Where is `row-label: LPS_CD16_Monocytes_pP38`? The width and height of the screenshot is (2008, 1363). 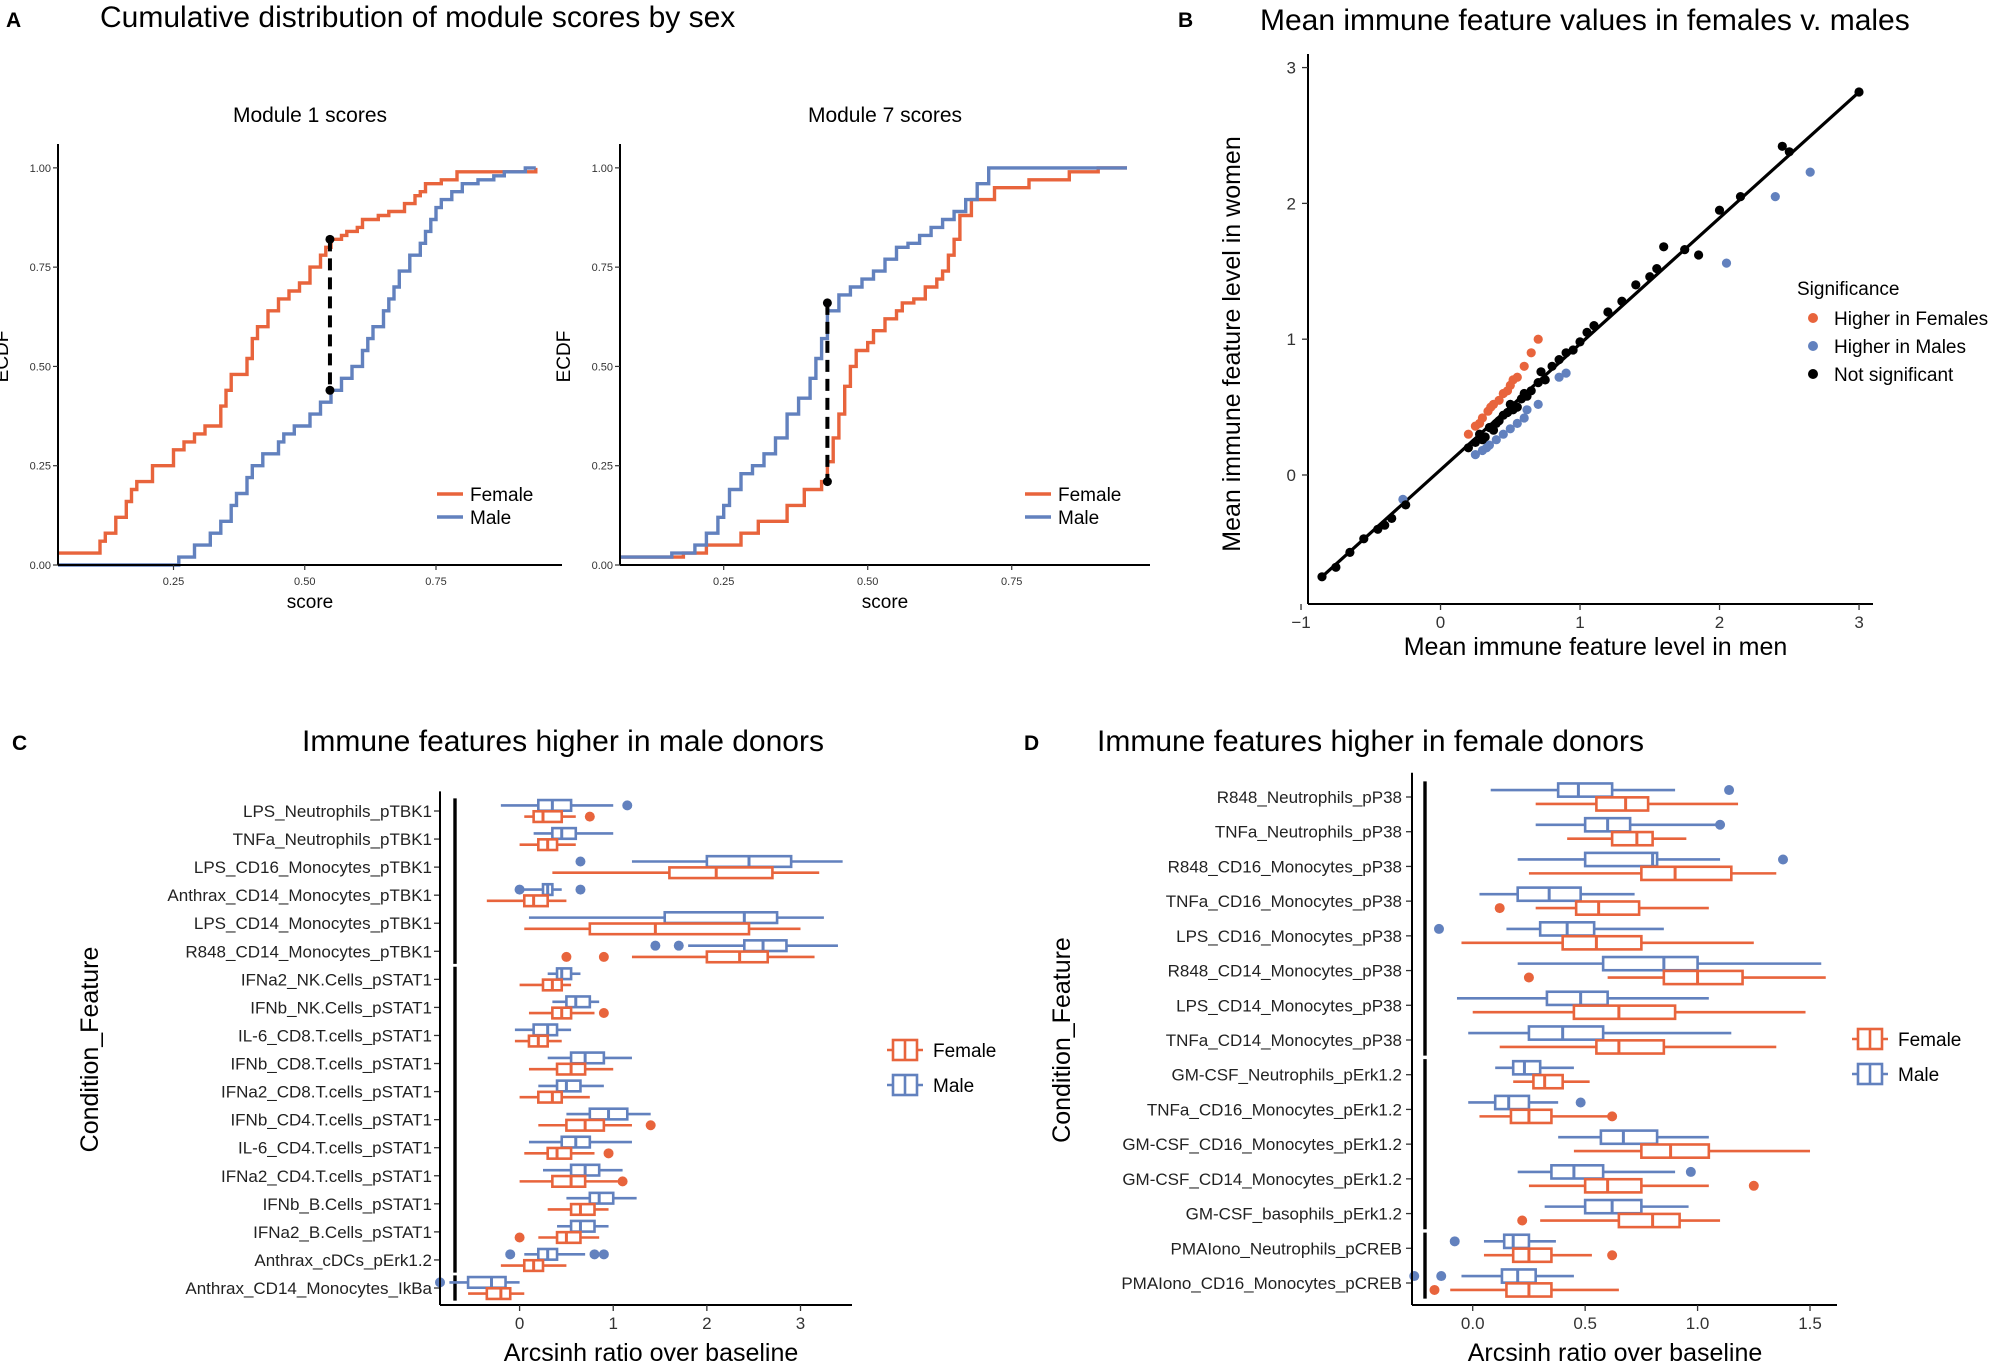
row-label: LPS_CD16_Monocytes_pP38 is located at coordinates (1289, 936).